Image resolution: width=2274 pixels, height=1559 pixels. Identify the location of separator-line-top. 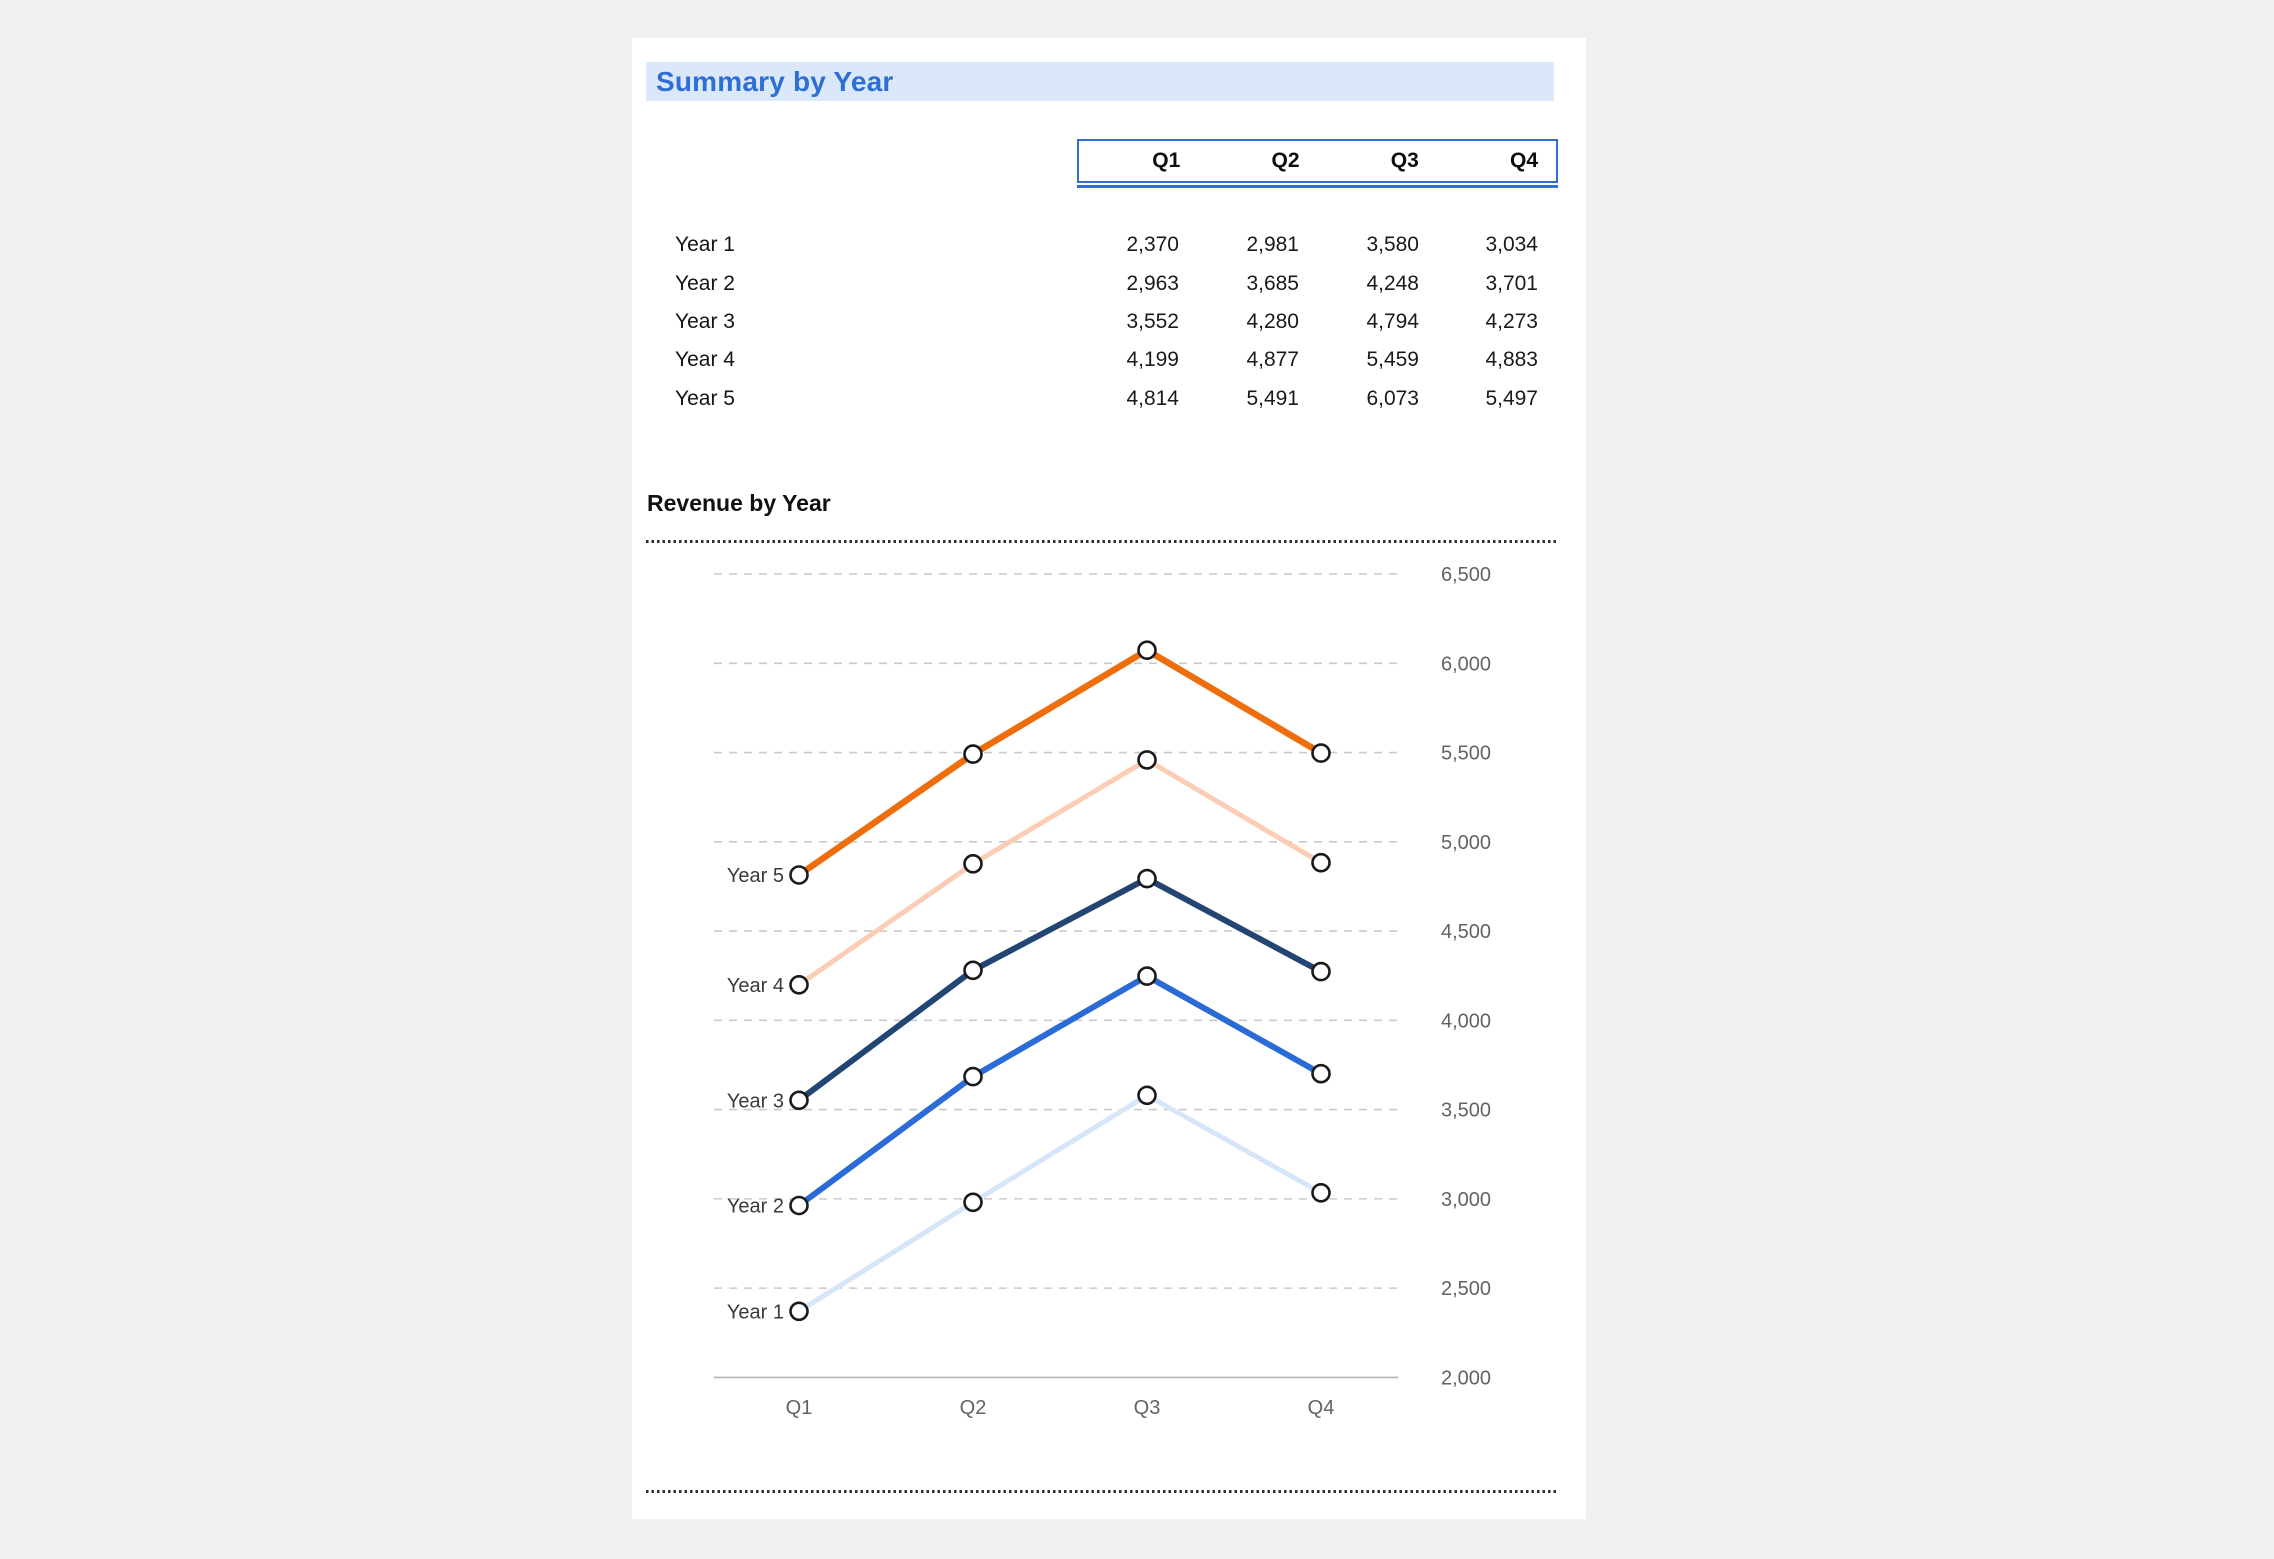
(1102, 541).